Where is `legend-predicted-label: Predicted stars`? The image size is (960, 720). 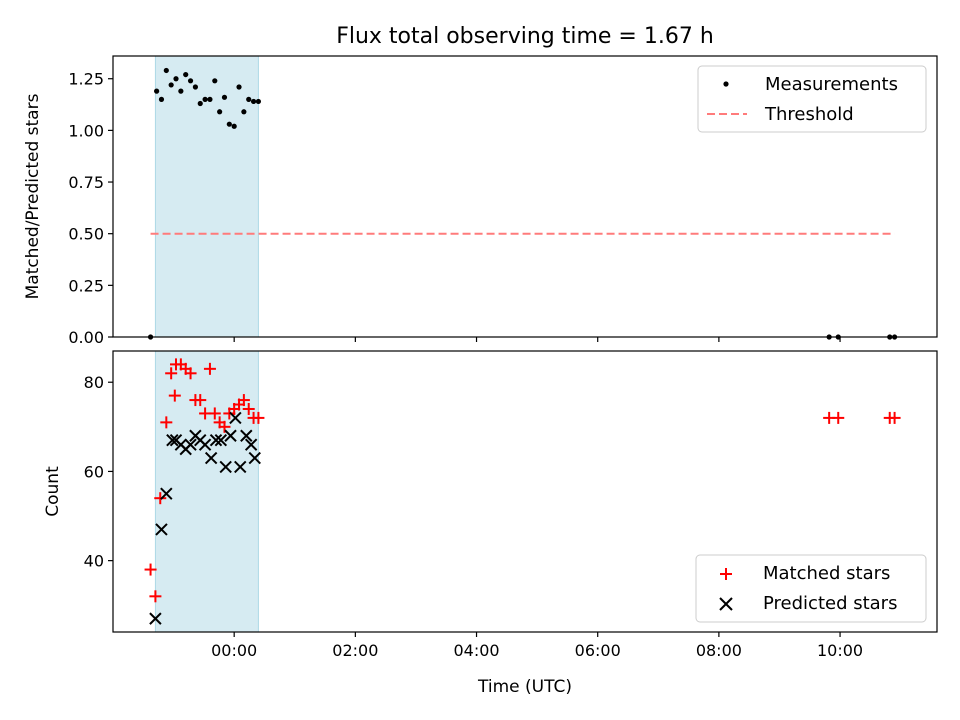
legend-predicted-label: Predicted stars is located at coordinates (830, 603).